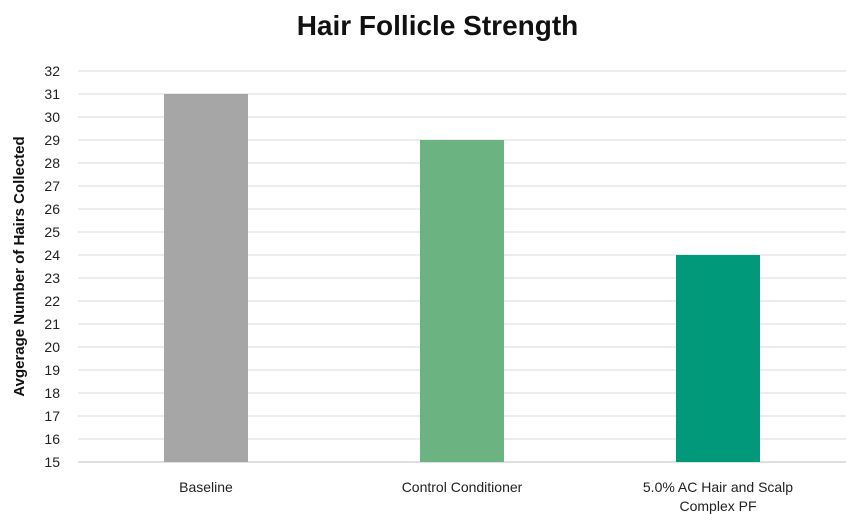  What do you see at coordinates (52, 416) in the screenshot?
I see `y-tick-label: 17` at bounding box center [52, 416].